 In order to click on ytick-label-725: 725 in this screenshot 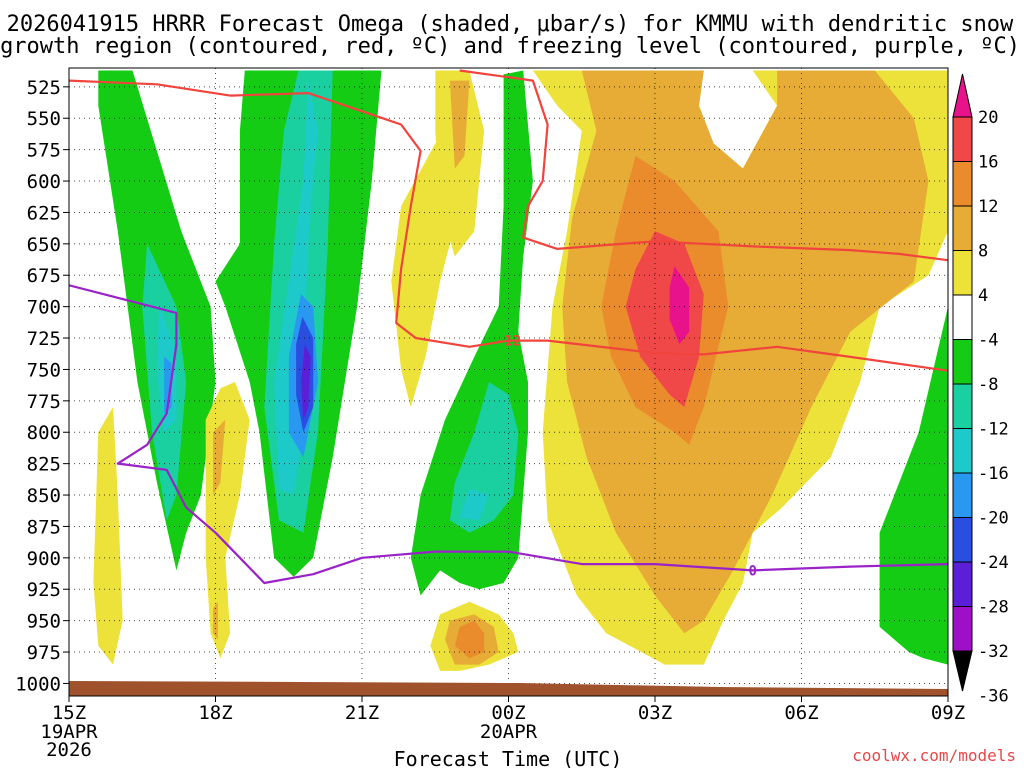, I will do `click(44, 339)`.